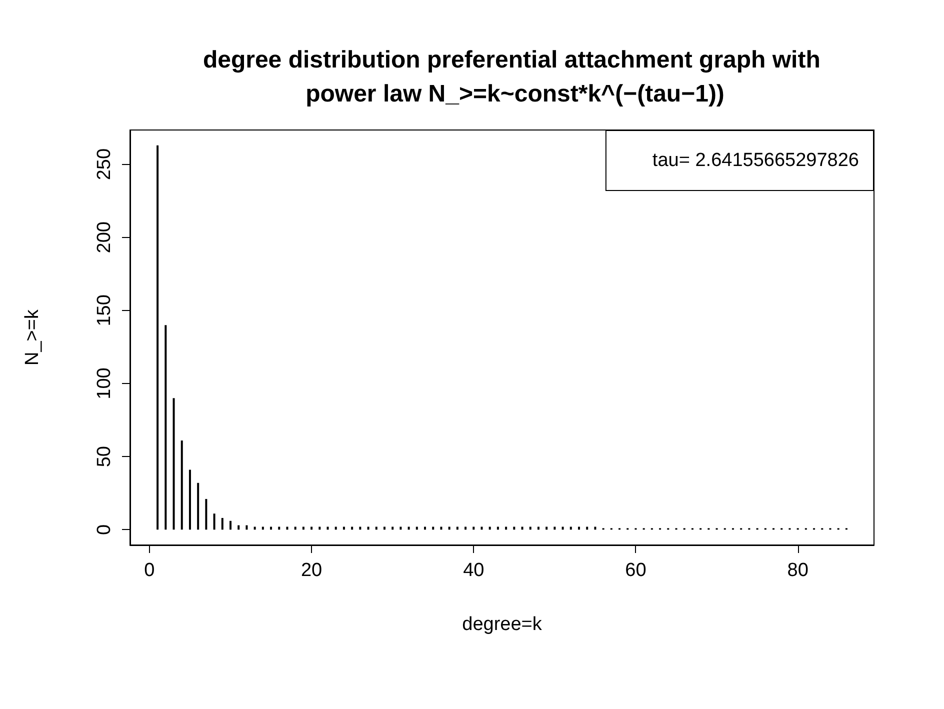  I want to click on x-tick-label: 40, so click(473, 570).